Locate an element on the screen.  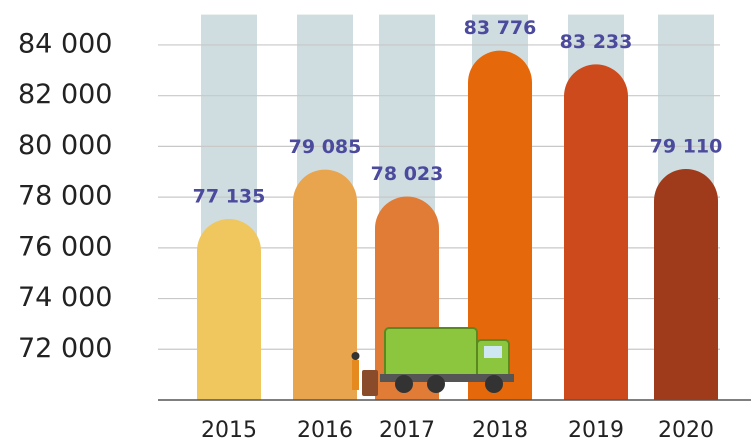
x-tick-label: 2020 is located at coordinates (686, 429).